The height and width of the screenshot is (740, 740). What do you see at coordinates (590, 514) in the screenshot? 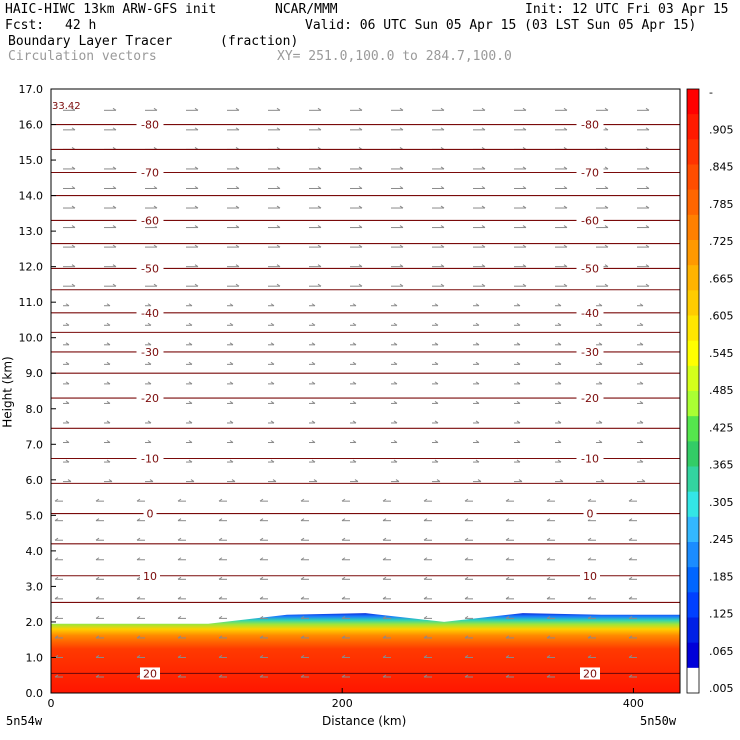
I see `contour-label: 0` at bounding box center [590, 514].